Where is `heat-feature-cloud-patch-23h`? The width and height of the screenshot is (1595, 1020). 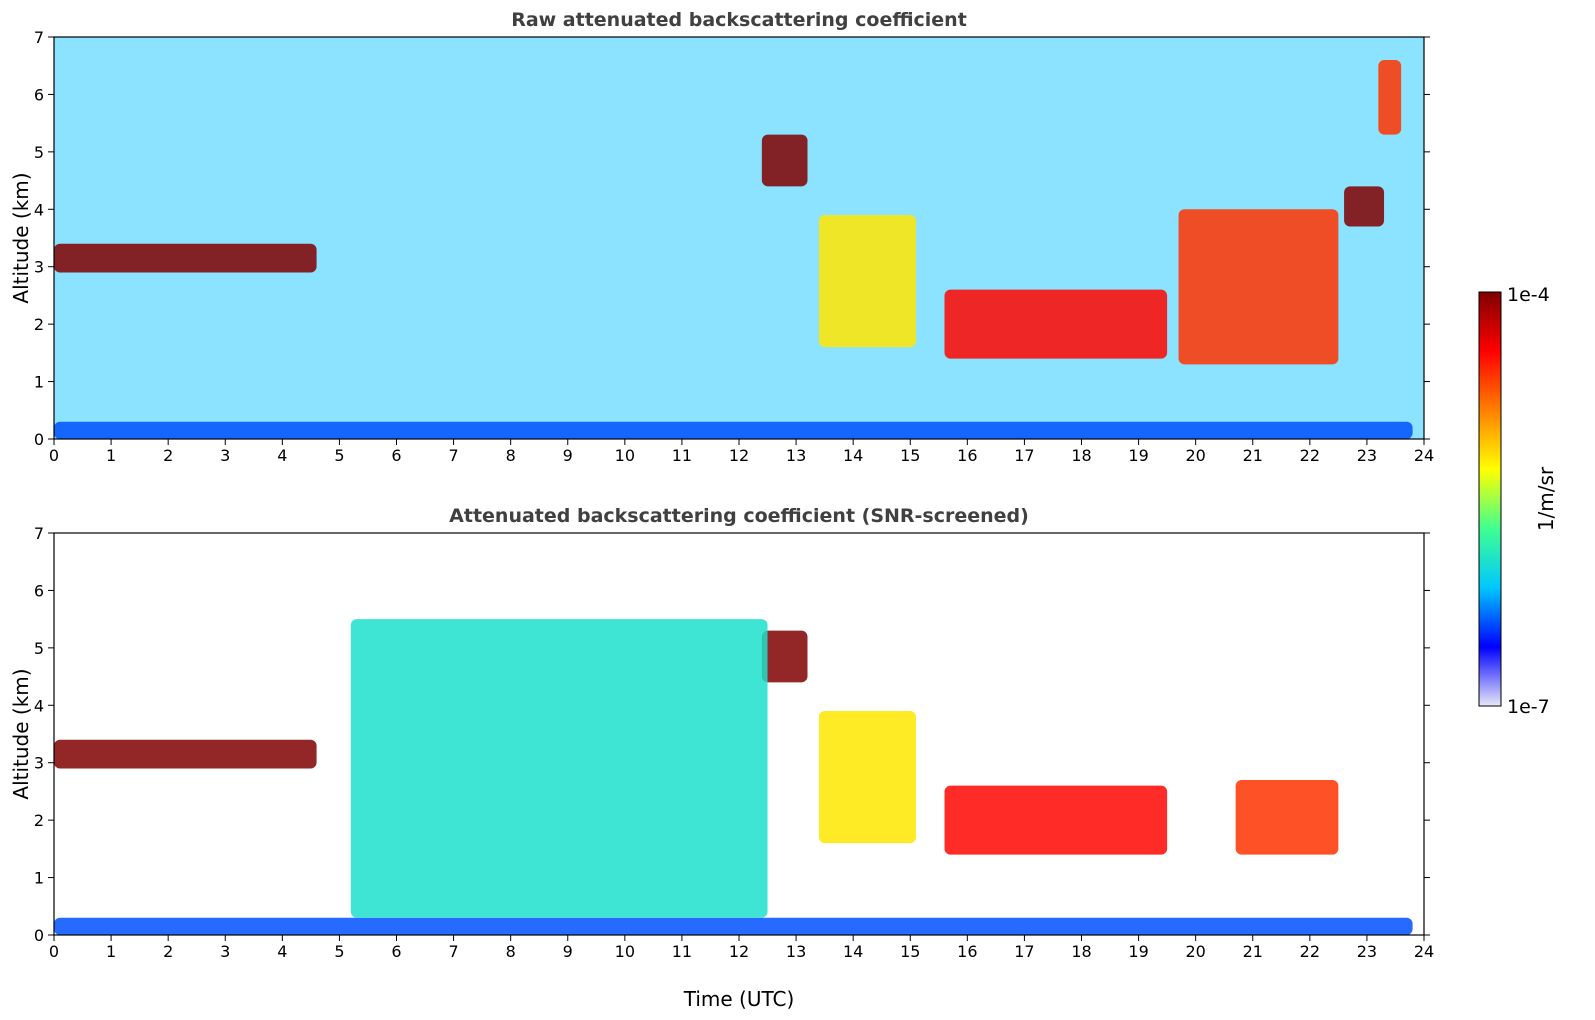
heat-feature-cloud-patch-23h is located at coordinates (1364, 206).